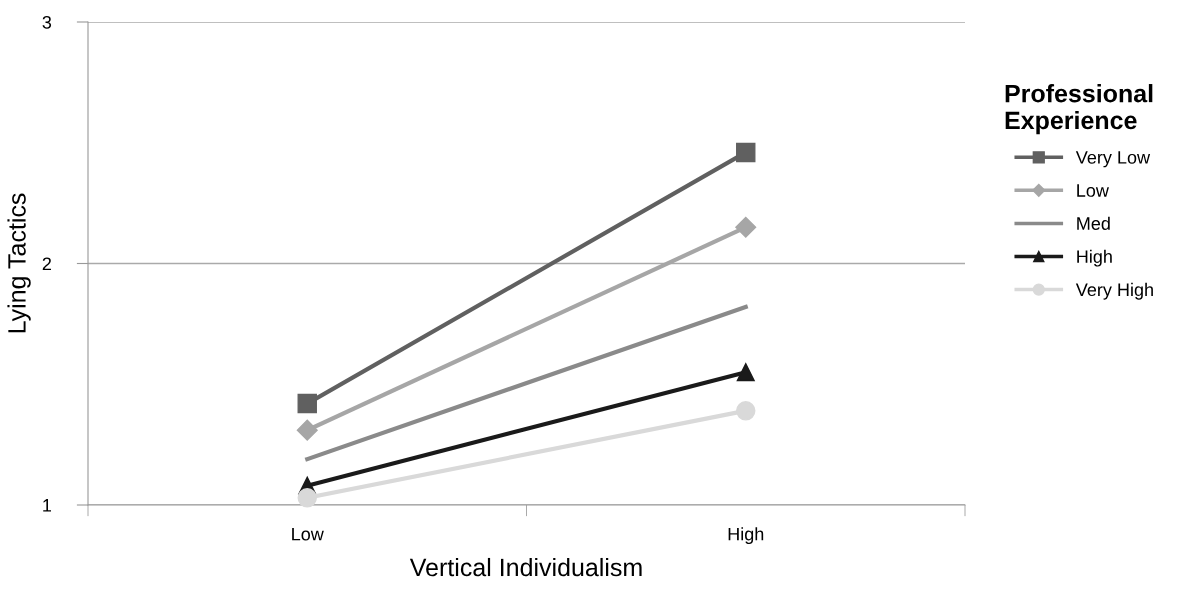 The image size is (1204, 589). I want to click on legend-label: Very High, so click(1114, 291).